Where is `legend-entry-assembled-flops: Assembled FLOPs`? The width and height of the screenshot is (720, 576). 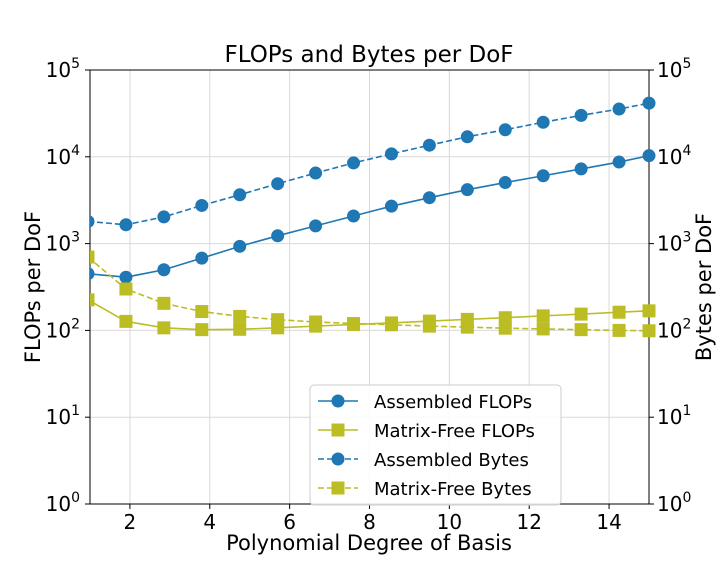
legend-entry-assembled-flops: Assembled FLOPs is located at coordinates (425, 402).